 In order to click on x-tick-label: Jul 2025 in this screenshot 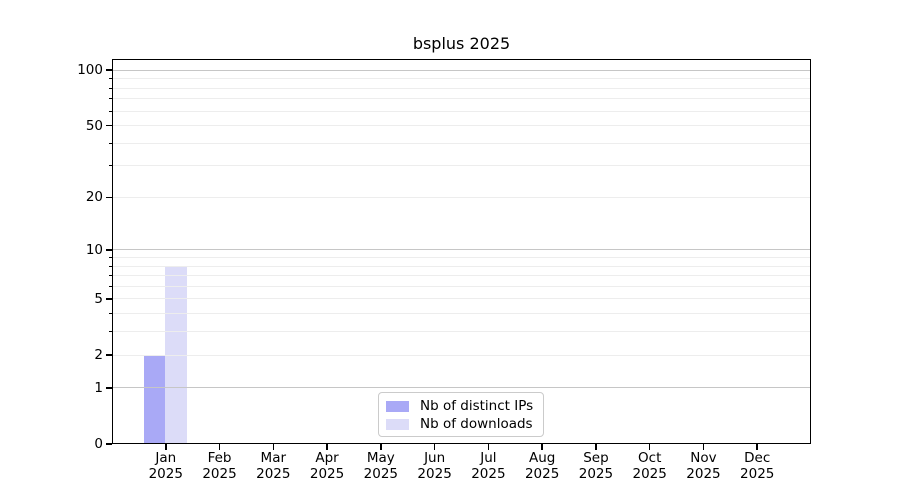, I will do `click(488, 466)`.